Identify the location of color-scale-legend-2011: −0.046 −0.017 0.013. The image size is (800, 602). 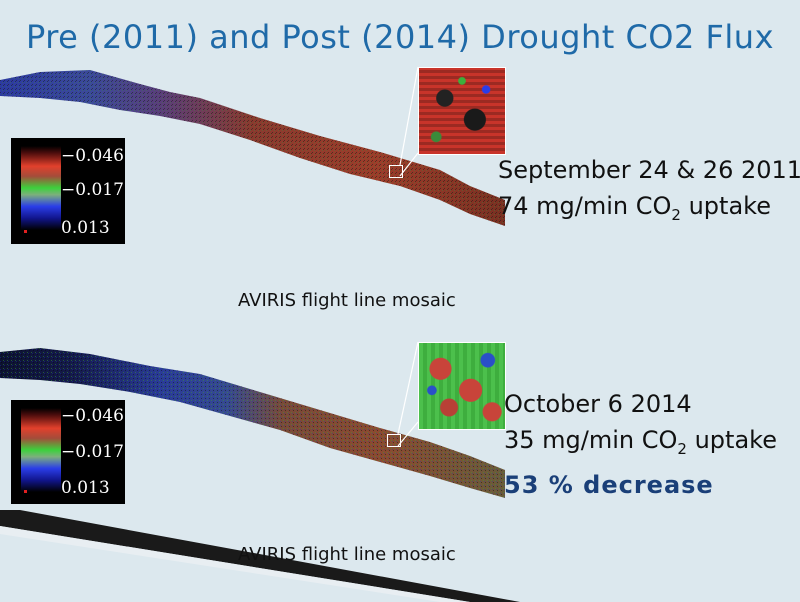
(68, 191).